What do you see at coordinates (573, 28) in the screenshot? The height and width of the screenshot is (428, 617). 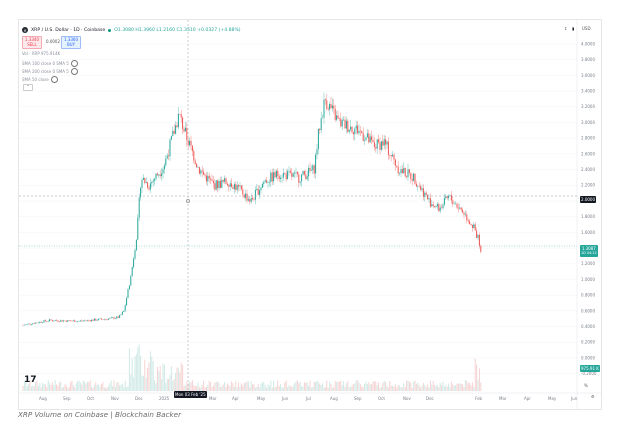 I see `indicators-button: ▮` at bounding box center [573, 28].